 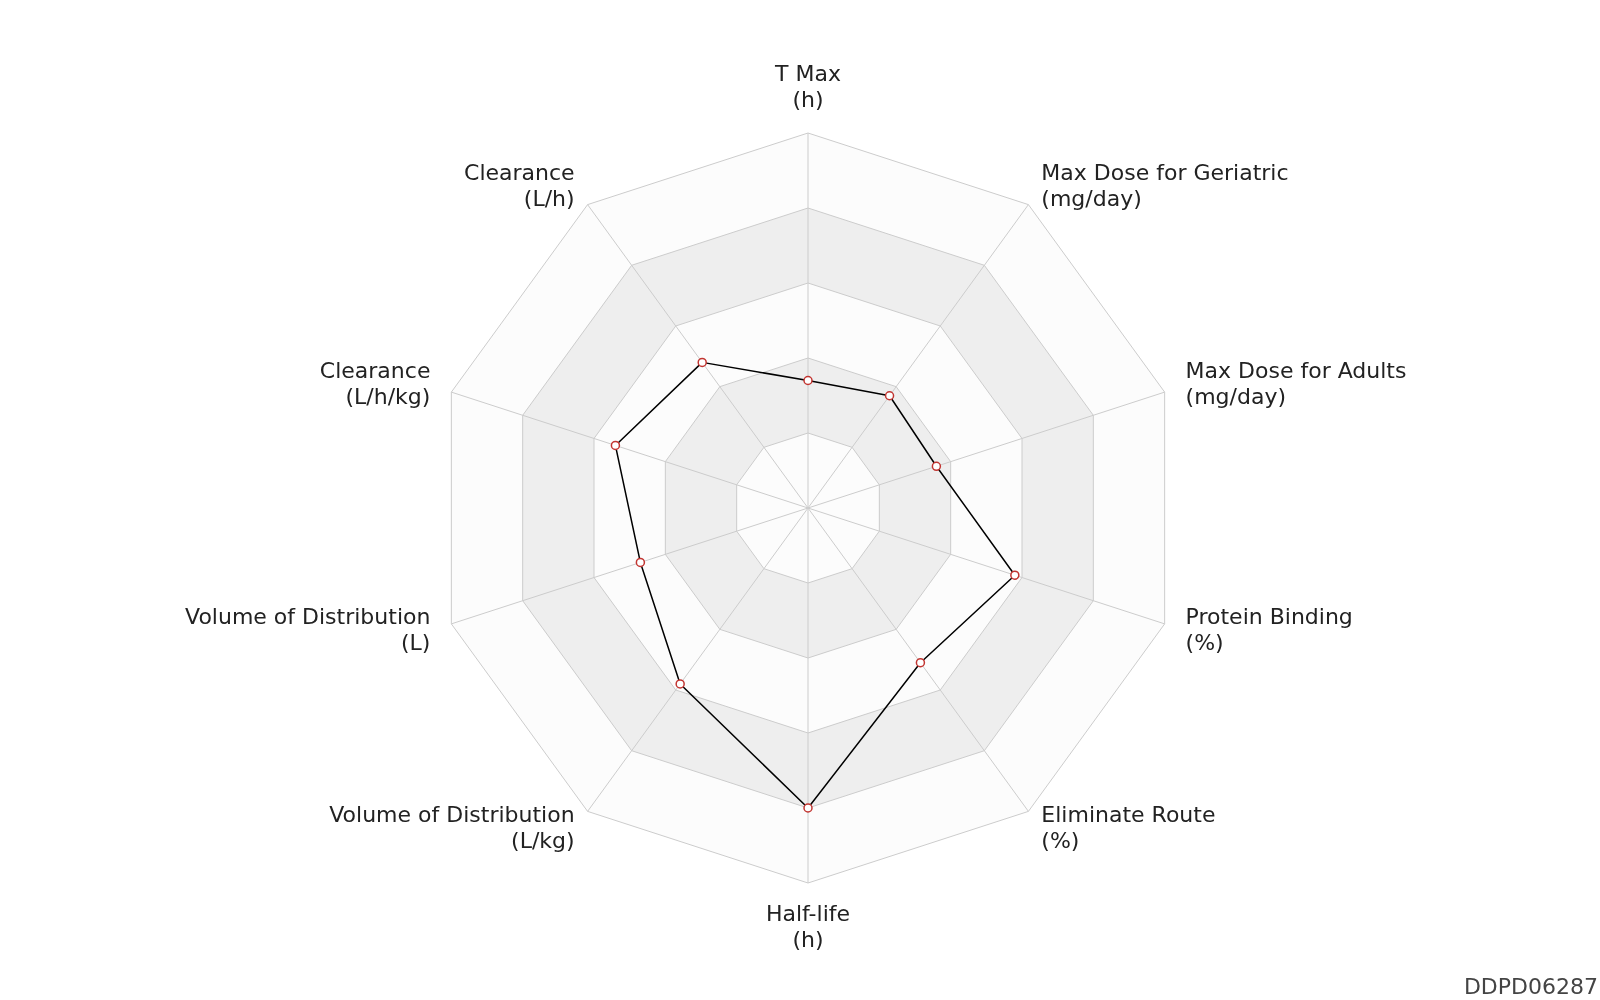 What do you see at coordinates (1165, 185) in the screenshot?
I see `spoke-label: Max Dose for Geriatric (mg/day)` at bounding box center [1165, 185].